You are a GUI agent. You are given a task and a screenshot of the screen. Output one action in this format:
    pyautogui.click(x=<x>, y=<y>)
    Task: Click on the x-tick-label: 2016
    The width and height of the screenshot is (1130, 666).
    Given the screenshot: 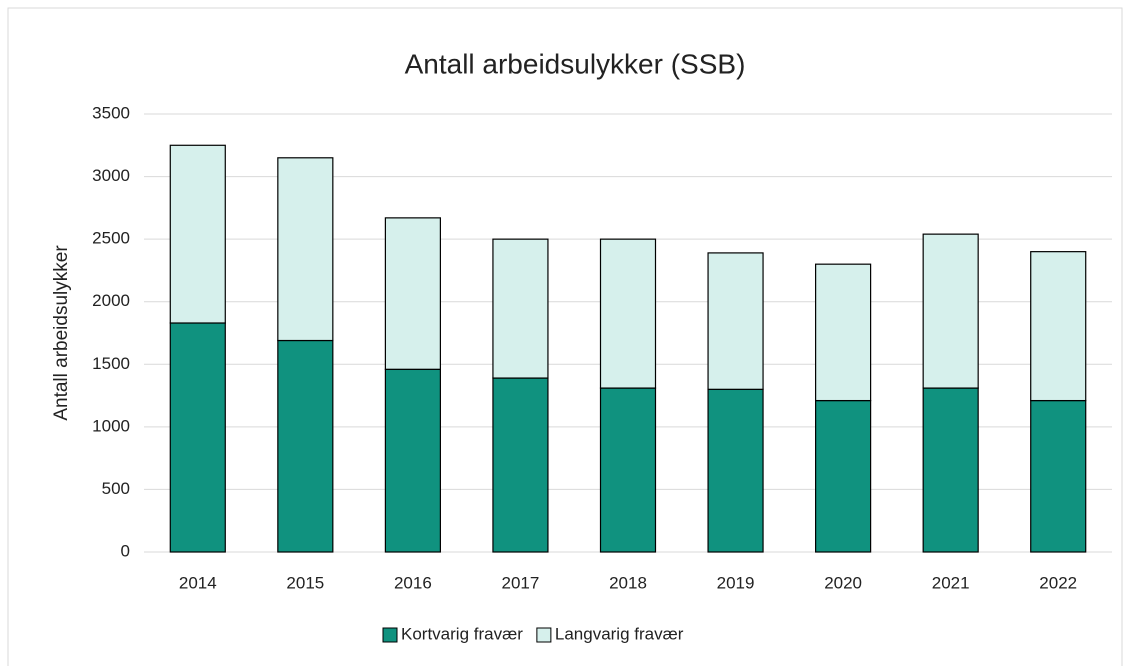 What is the action you would take?
    pyautogui.click(x=413, y=582)
    